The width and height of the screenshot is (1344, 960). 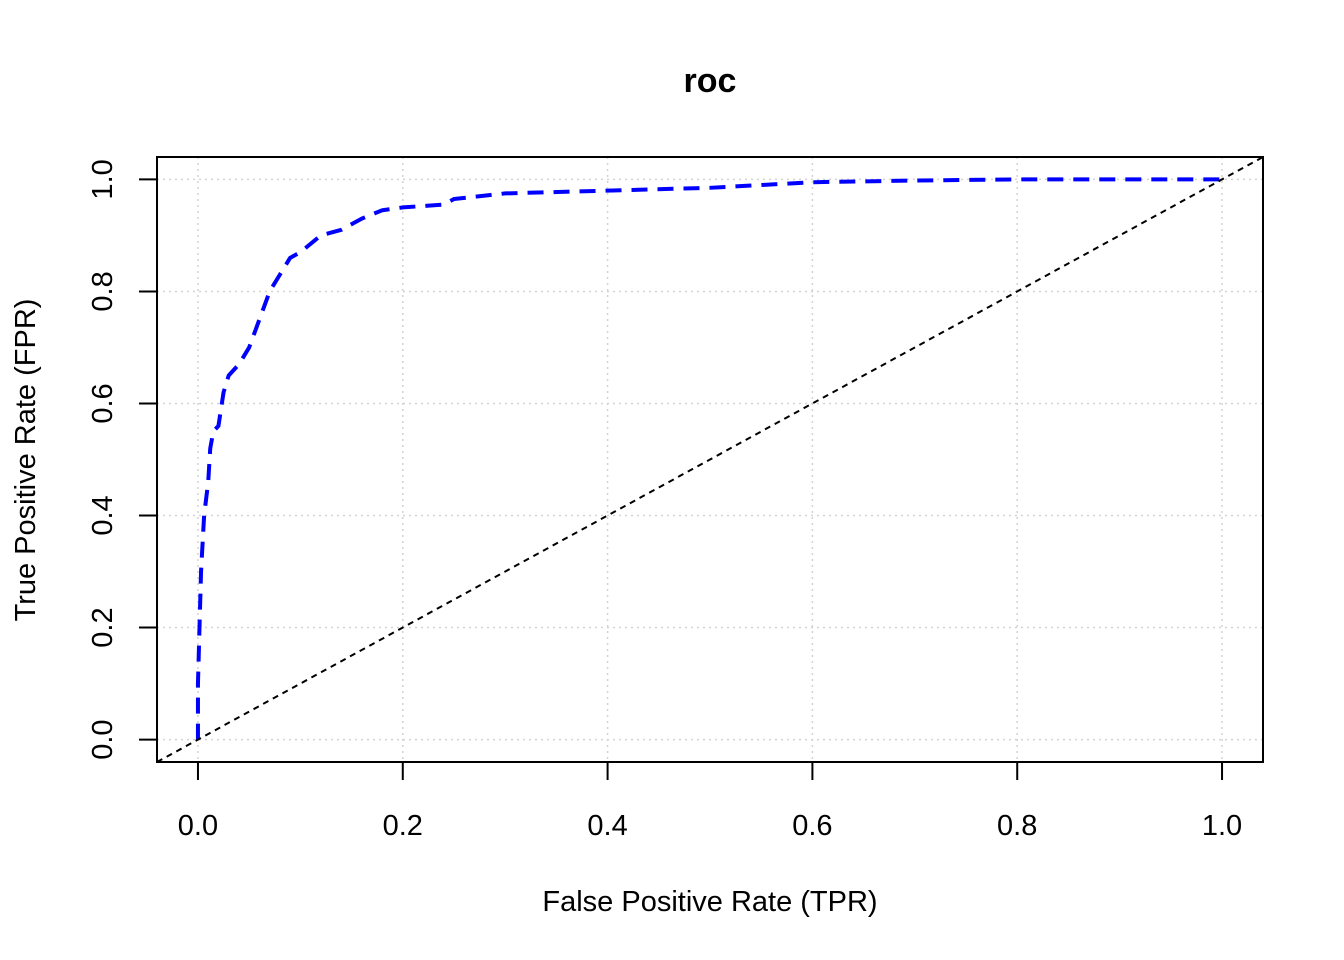 I want to click on x-axis-label: False Positive Rate (TPR), so click(x=709, y=902).